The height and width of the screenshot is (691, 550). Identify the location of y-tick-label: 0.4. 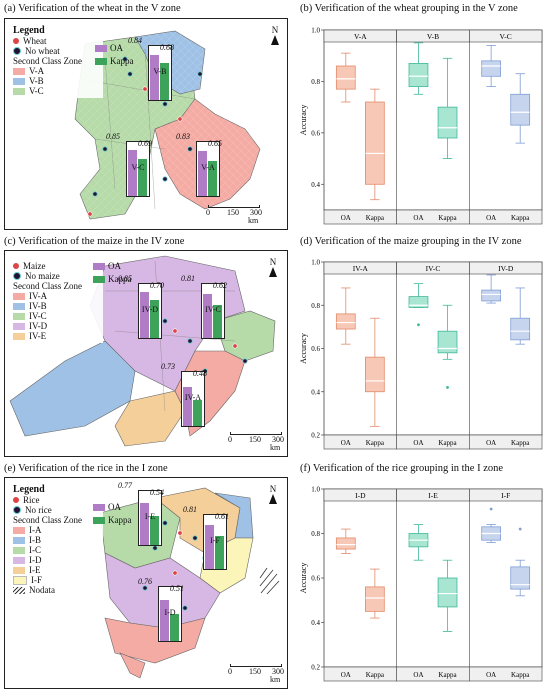
(315, 623).